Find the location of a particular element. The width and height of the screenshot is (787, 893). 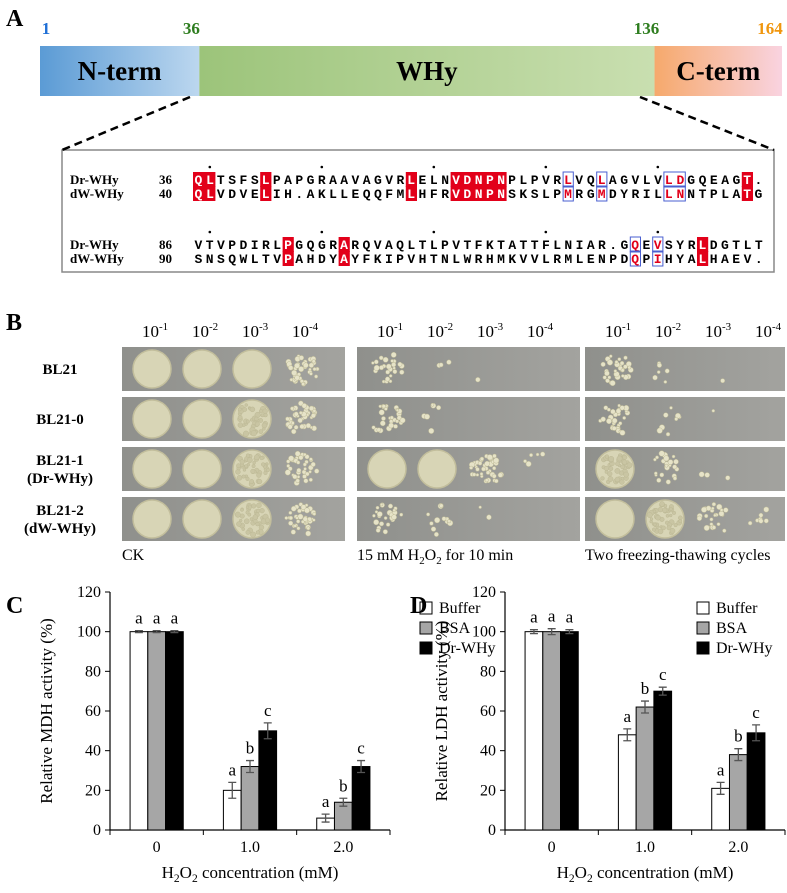

significance-letter: c is located at coordinates (361, 748).